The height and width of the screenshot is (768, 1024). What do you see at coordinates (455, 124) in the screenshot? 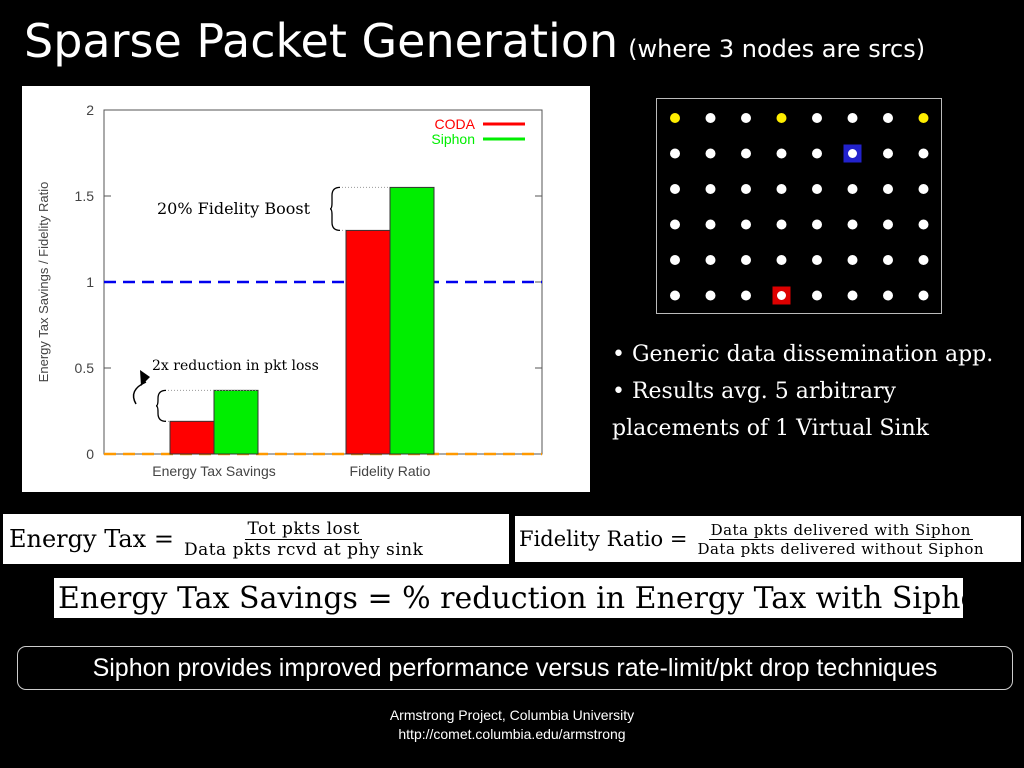
I see `legend-label: CODA` at bounding box center [455, 124].